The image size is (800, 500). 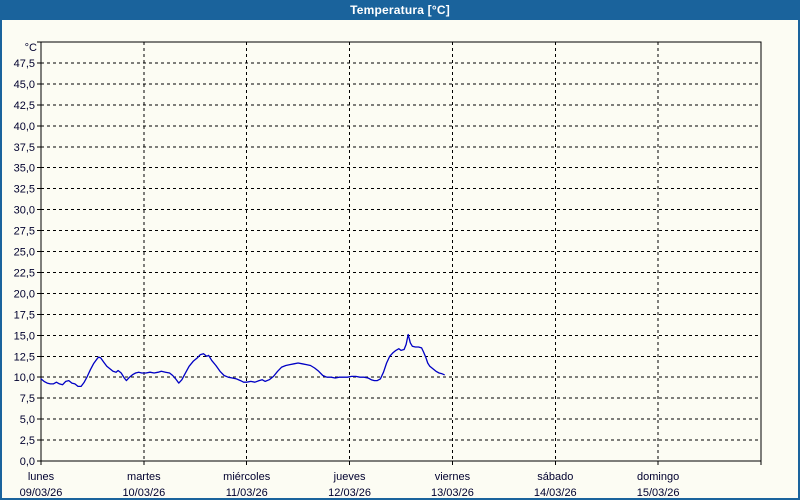 What do you see at coordinates (24, 273) in the screenshot?
I see `y-axis-label: 22,5` at bounding box center [24, 273].